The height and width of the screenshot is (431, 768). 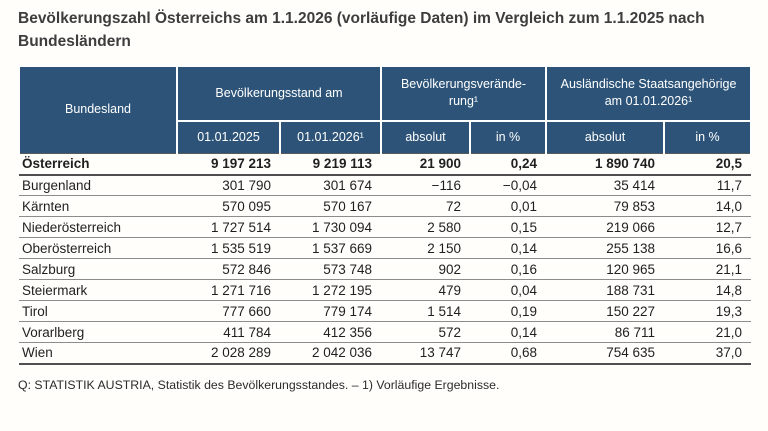 I want to click on cell-change_pct: −0,04, so click(x=508, y=185).